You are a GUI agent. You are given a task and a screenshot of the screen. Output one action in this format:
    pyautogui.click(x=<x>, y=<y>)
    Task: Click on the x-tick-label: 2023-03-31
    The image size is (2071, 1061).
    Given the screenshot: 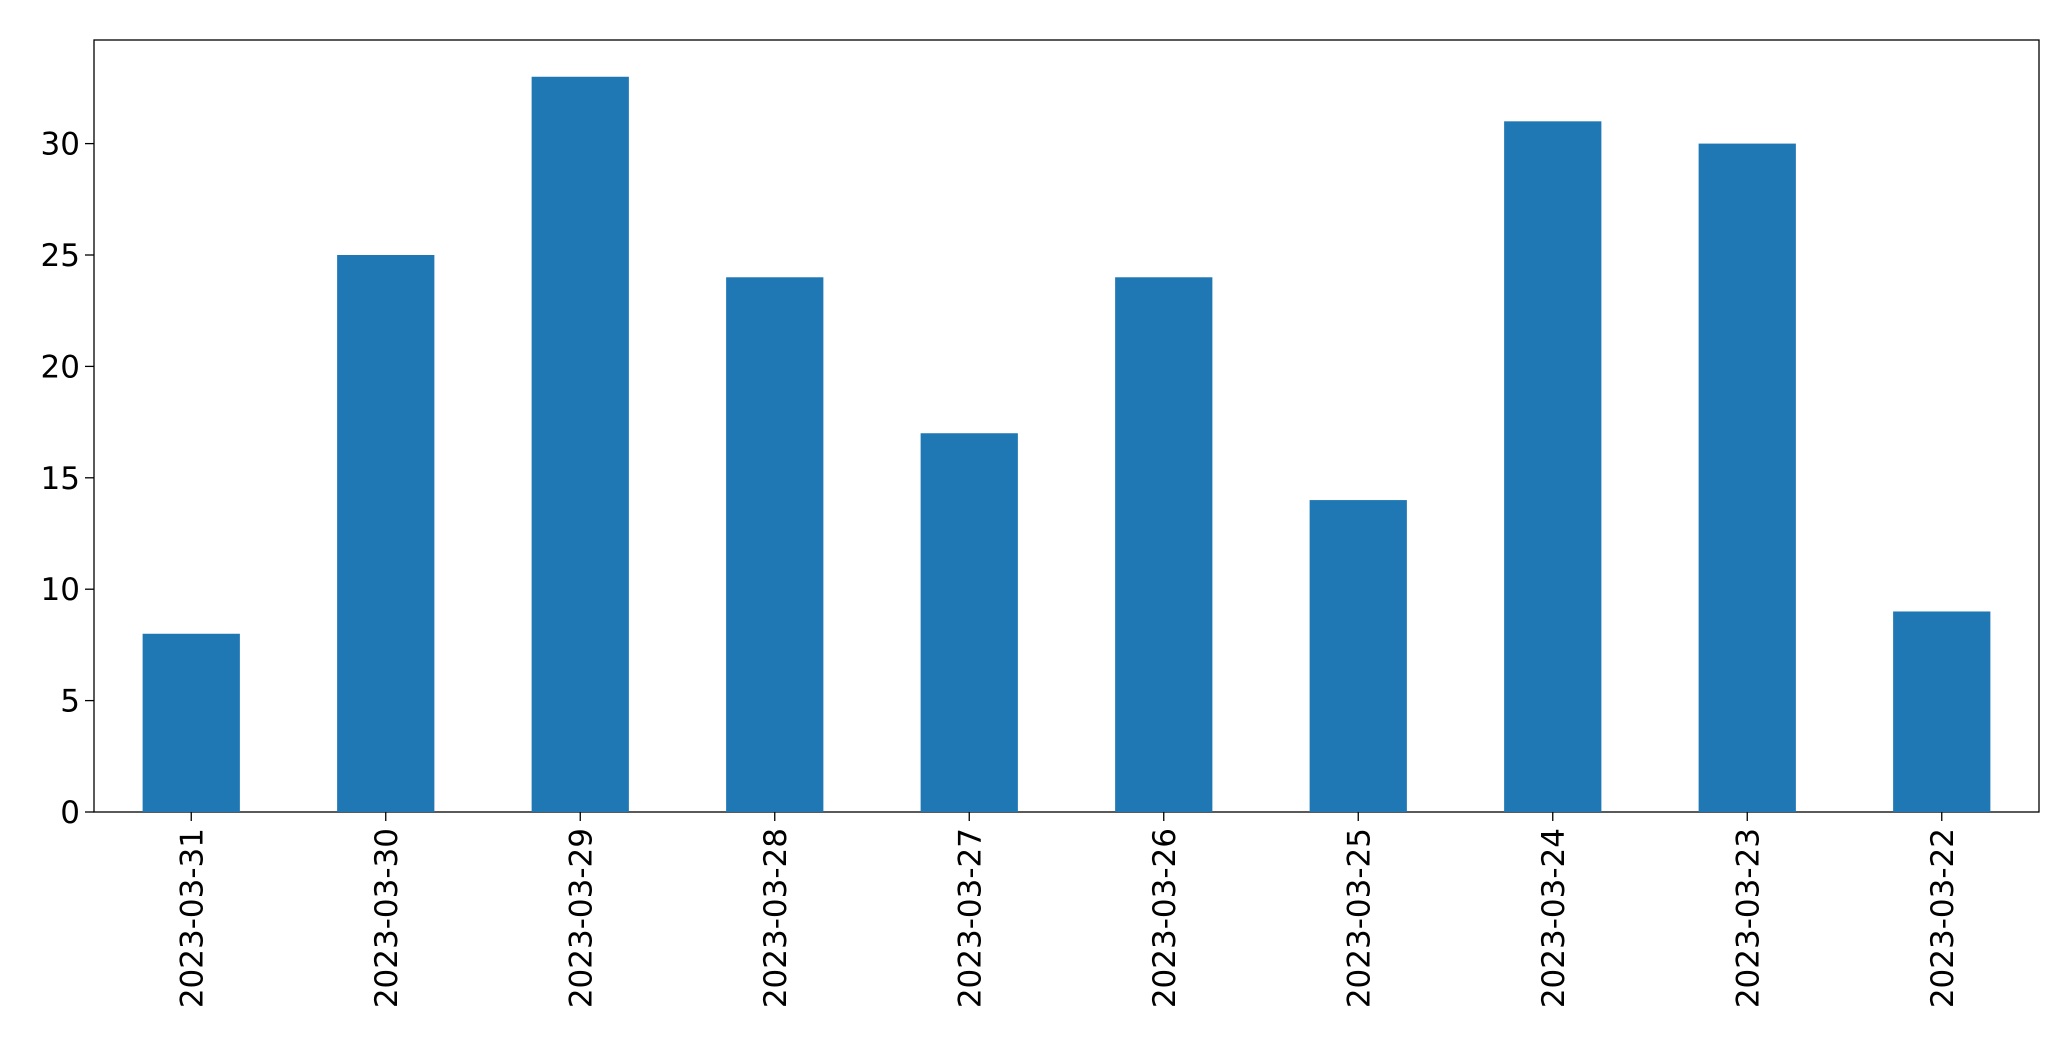 What is the action you would take?
    pyautogui.click(x=192, y=918)
    